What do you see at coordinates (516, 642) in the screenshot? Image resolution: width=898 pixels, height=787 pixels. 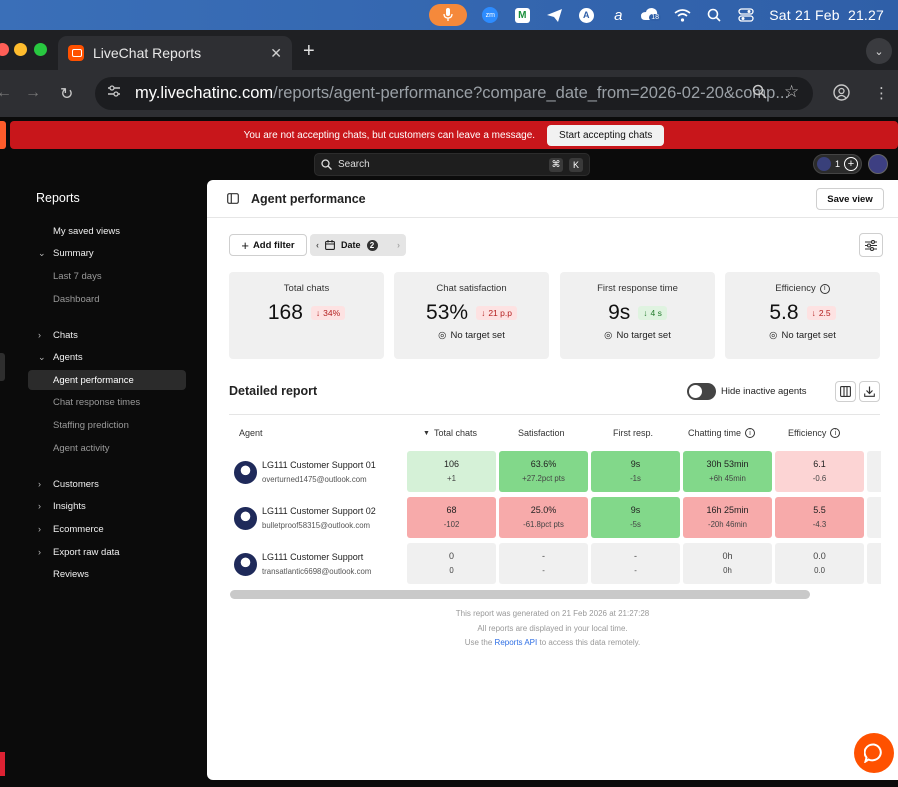 I see `reports-api-link: Reports API` at bounding box center [516, 642].